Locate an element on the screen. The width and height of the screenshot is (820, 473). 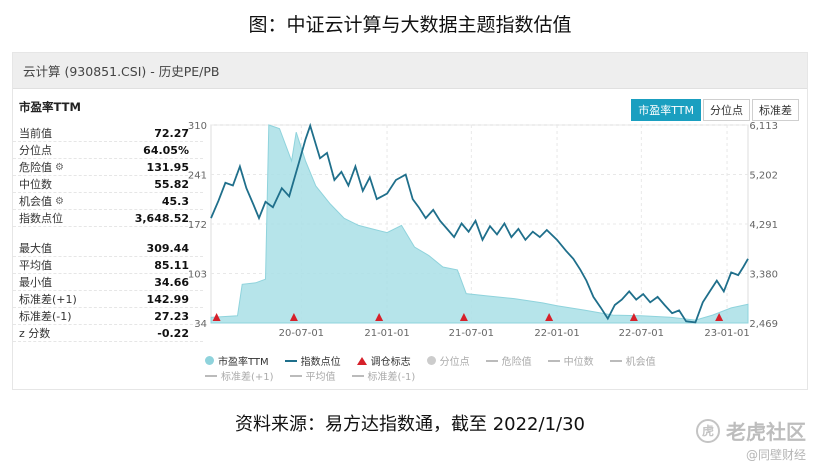
stat-label: 平均值 is located at coordinates (35, 265).